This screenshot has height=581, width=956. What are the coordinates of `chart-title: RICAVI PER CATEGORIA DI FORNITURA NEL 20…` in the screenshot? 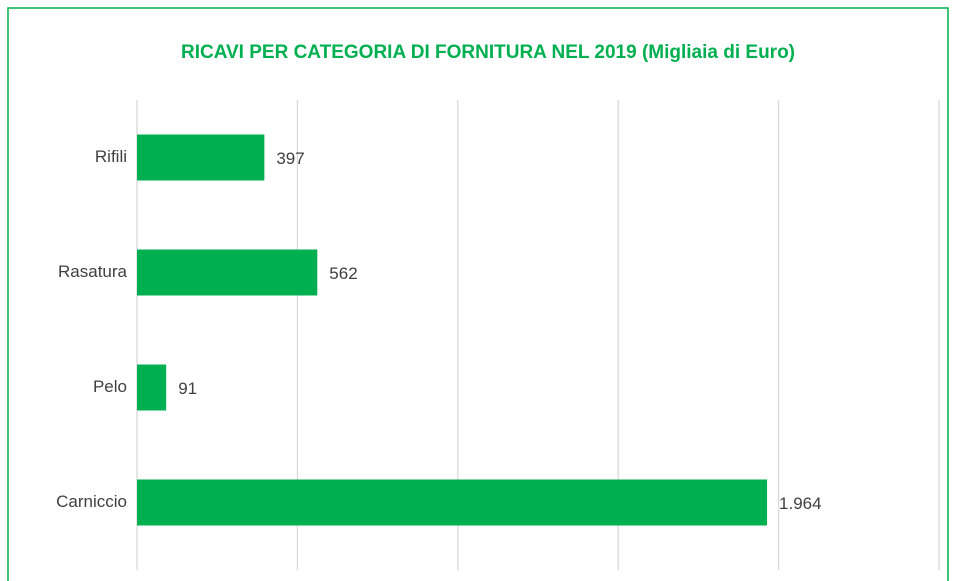 It's located at (488, 52).